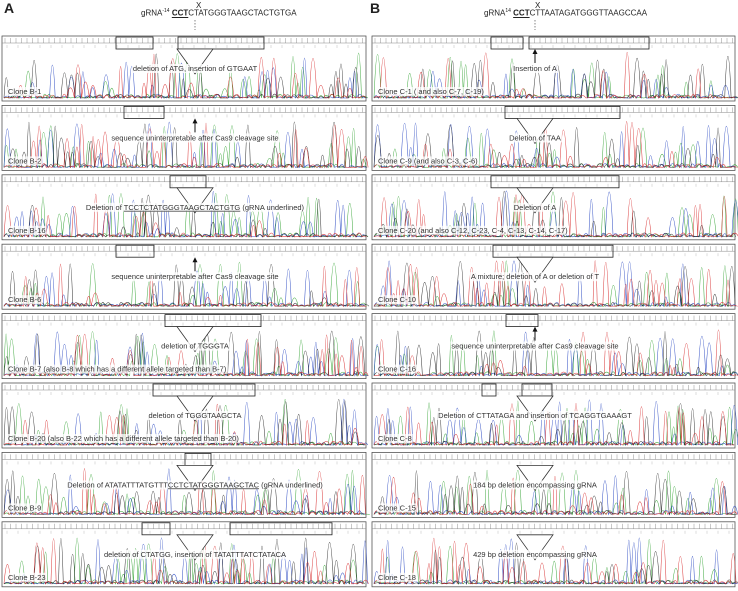 This screenshot has height=591, width=738. I want to click on mutation-annotation: Insertion of A, so click(535, 68).